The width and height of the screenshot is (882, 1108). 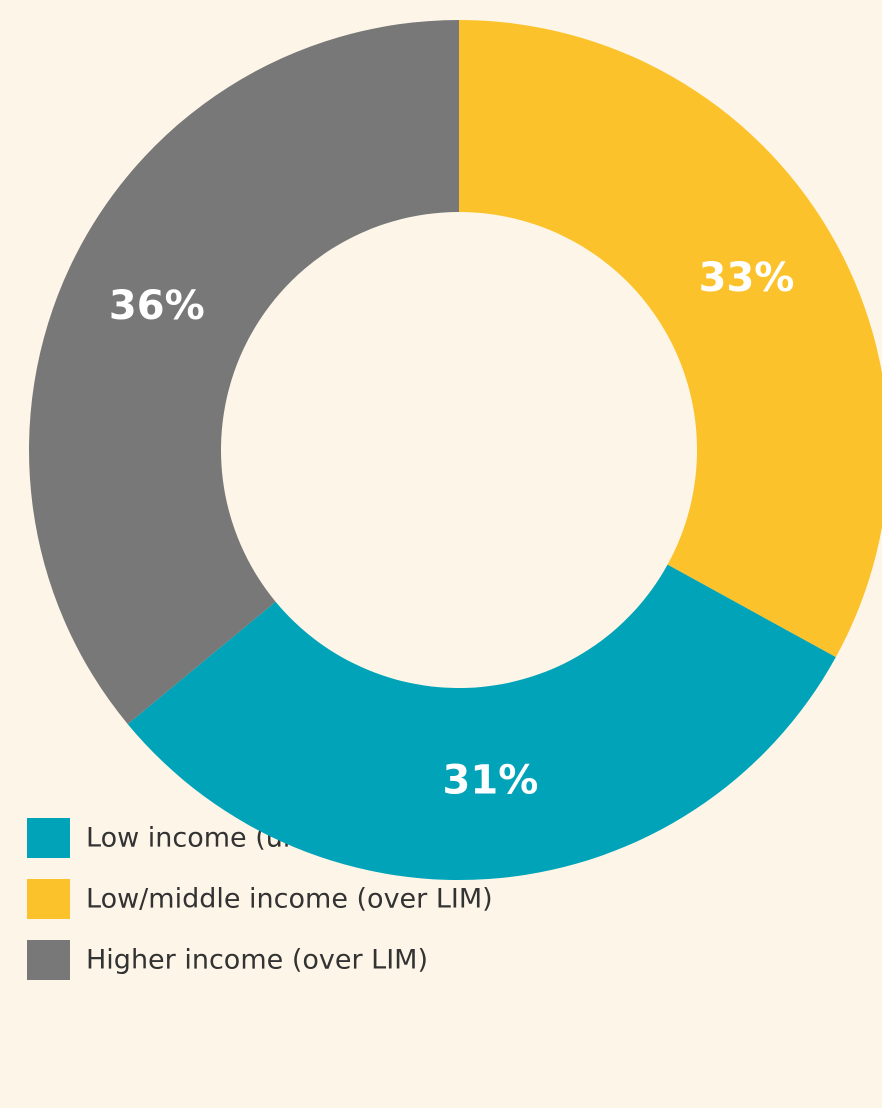 What do you see at coordinates (289, 899) in the screenshot?
I see `legend-label: Low/middle income (over LIM)` at bounding box center [289, 899].